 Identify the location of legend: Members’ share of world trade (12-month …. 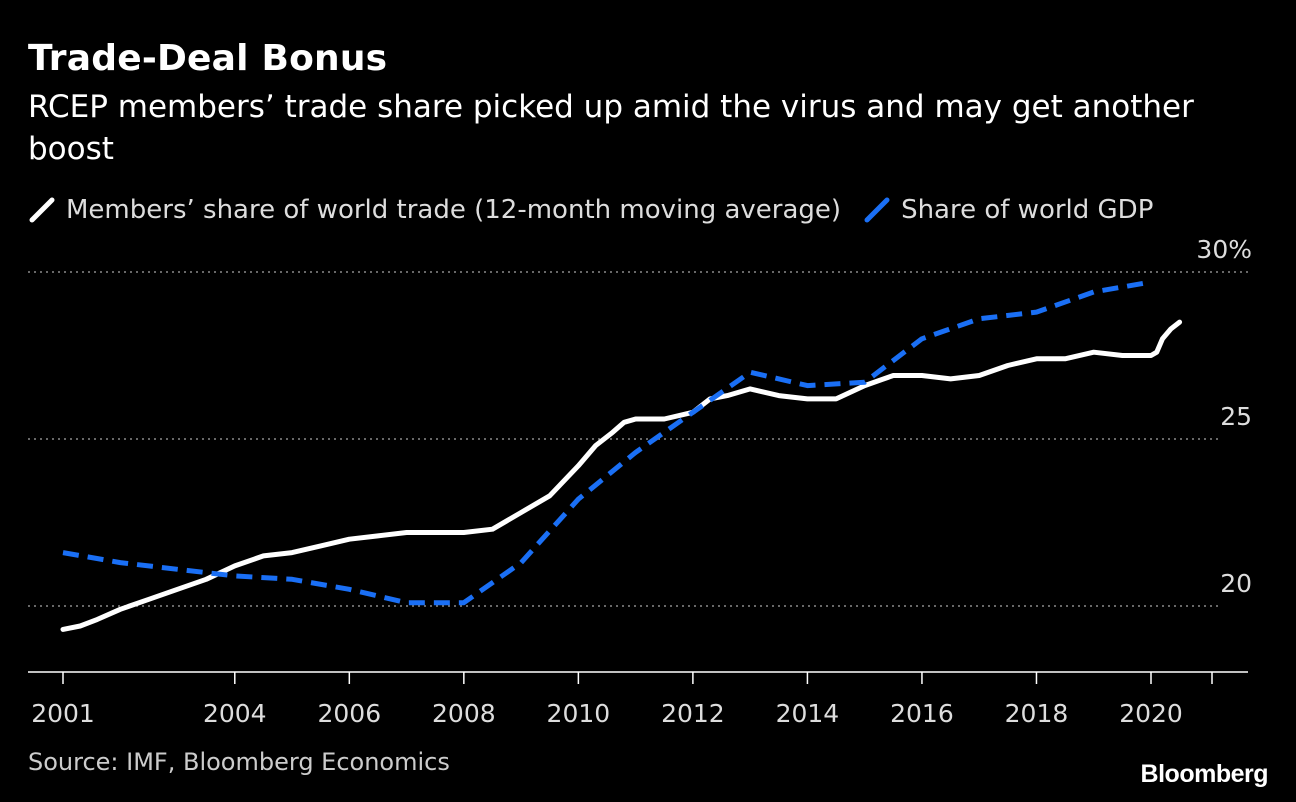
(601, 210).